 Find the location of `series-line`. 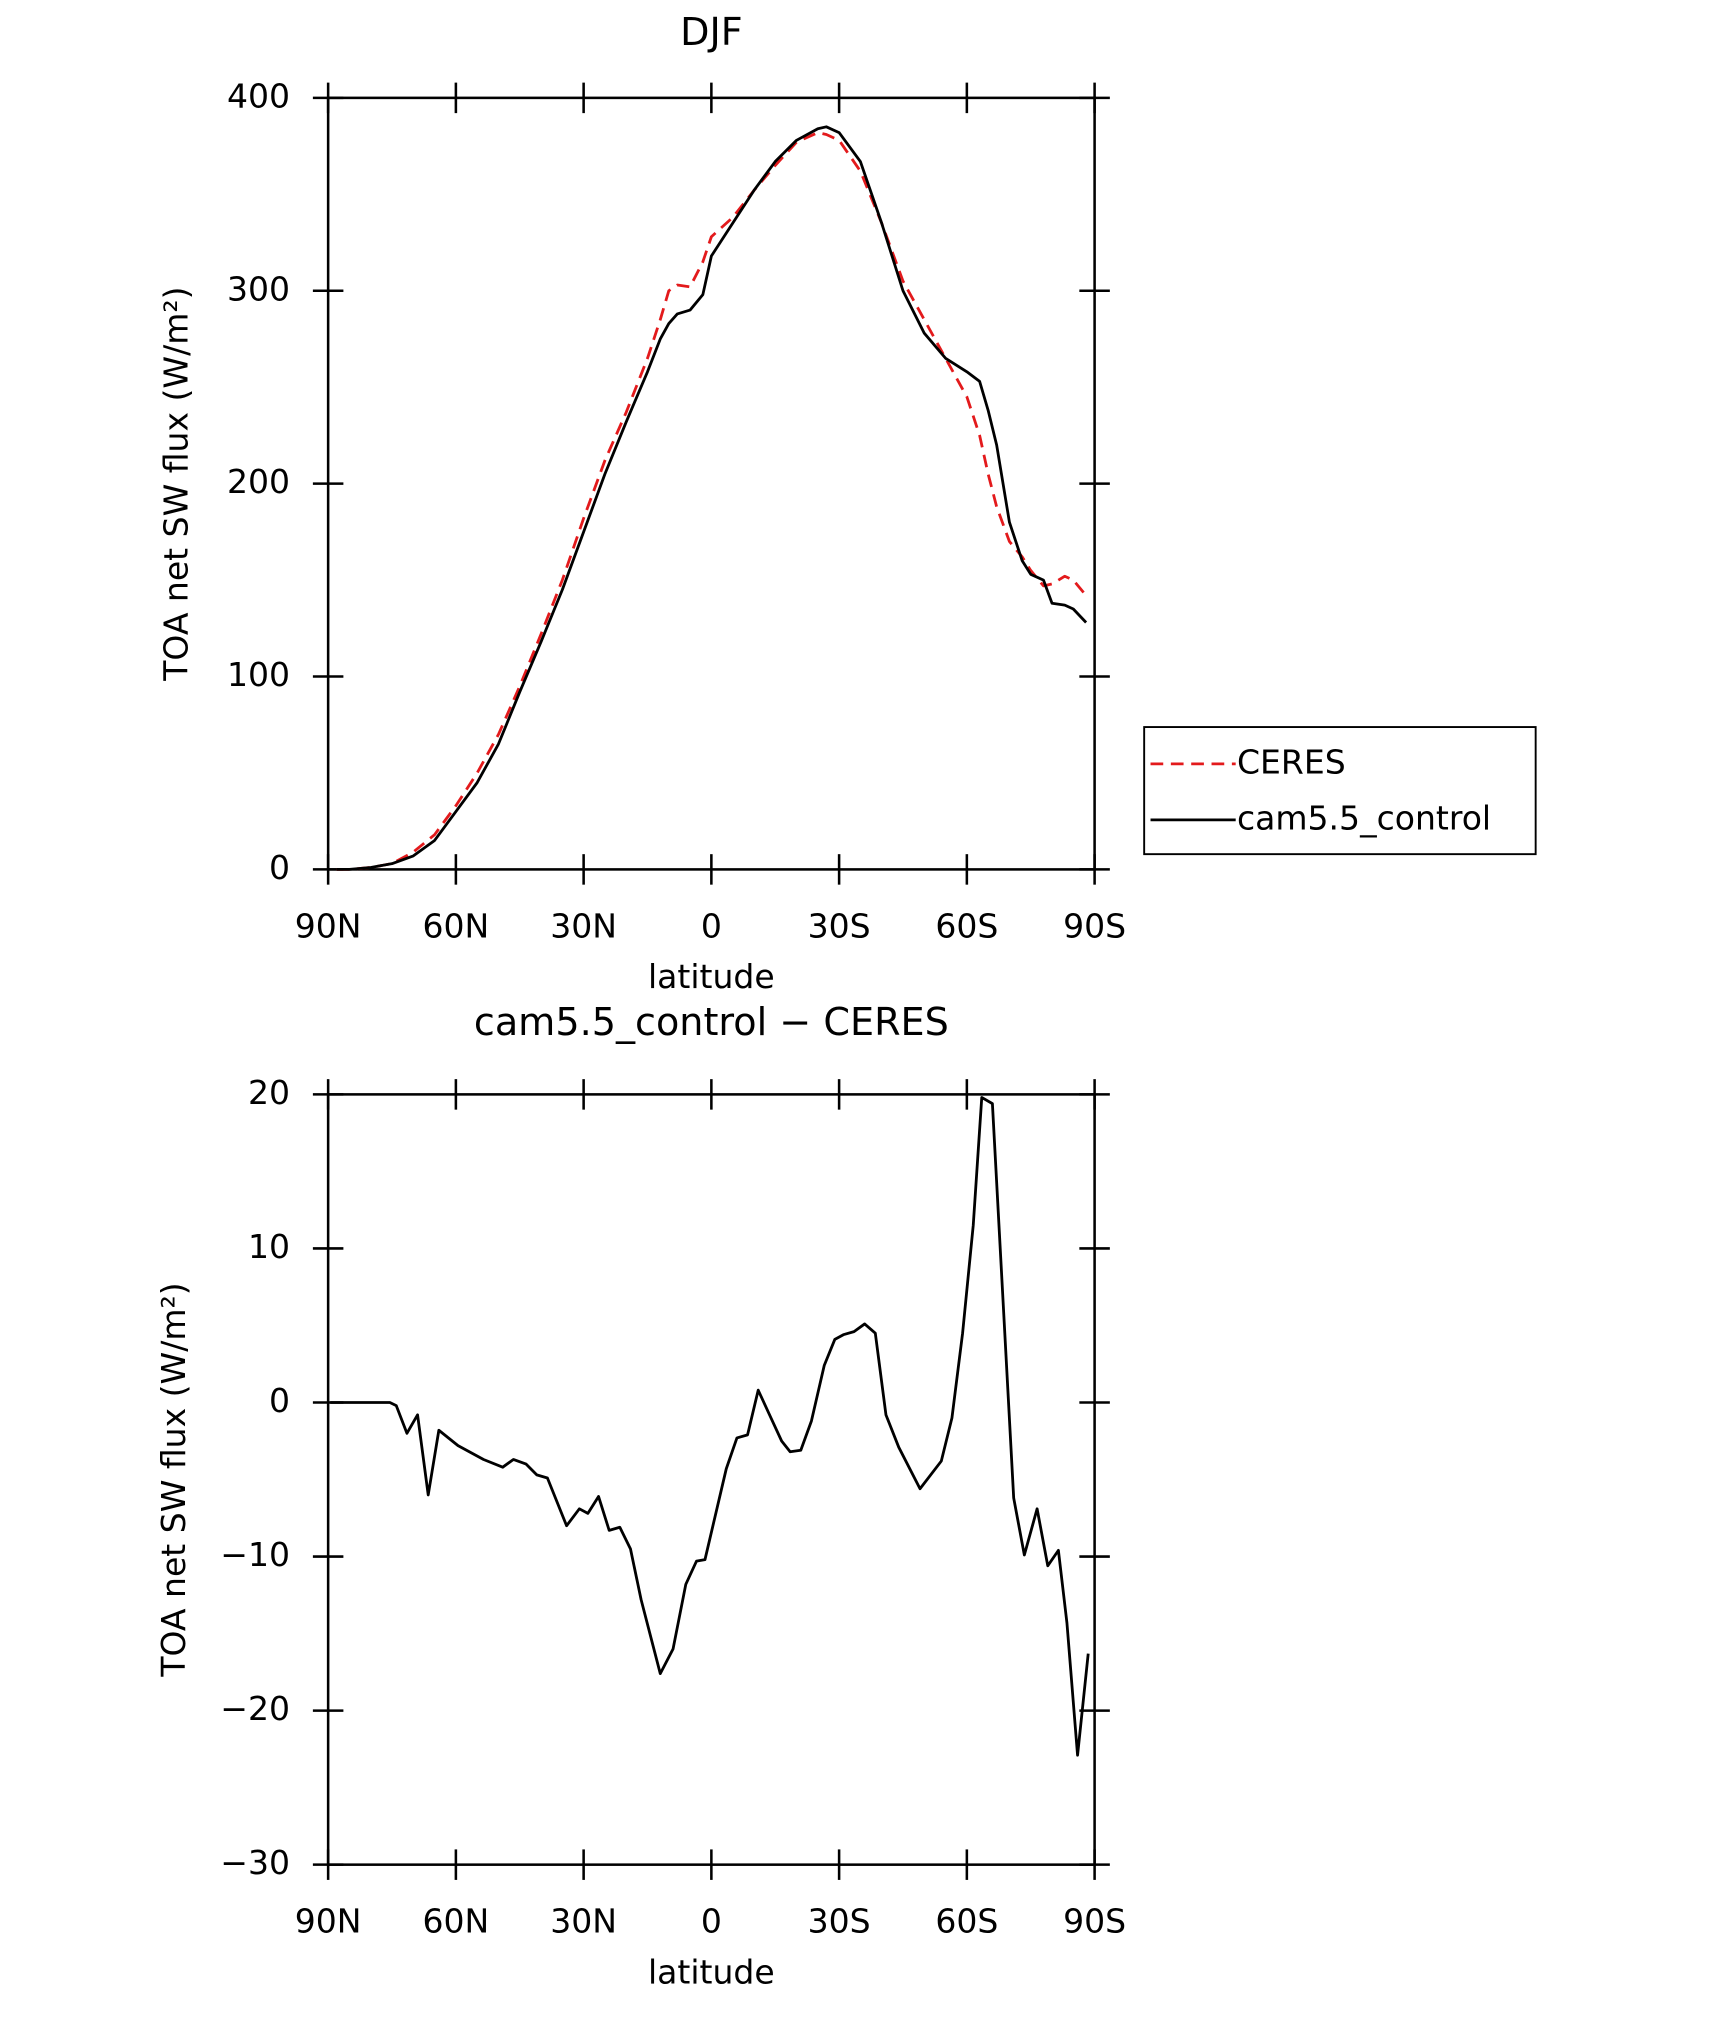

series-line is located at coordinates (710, 1426).